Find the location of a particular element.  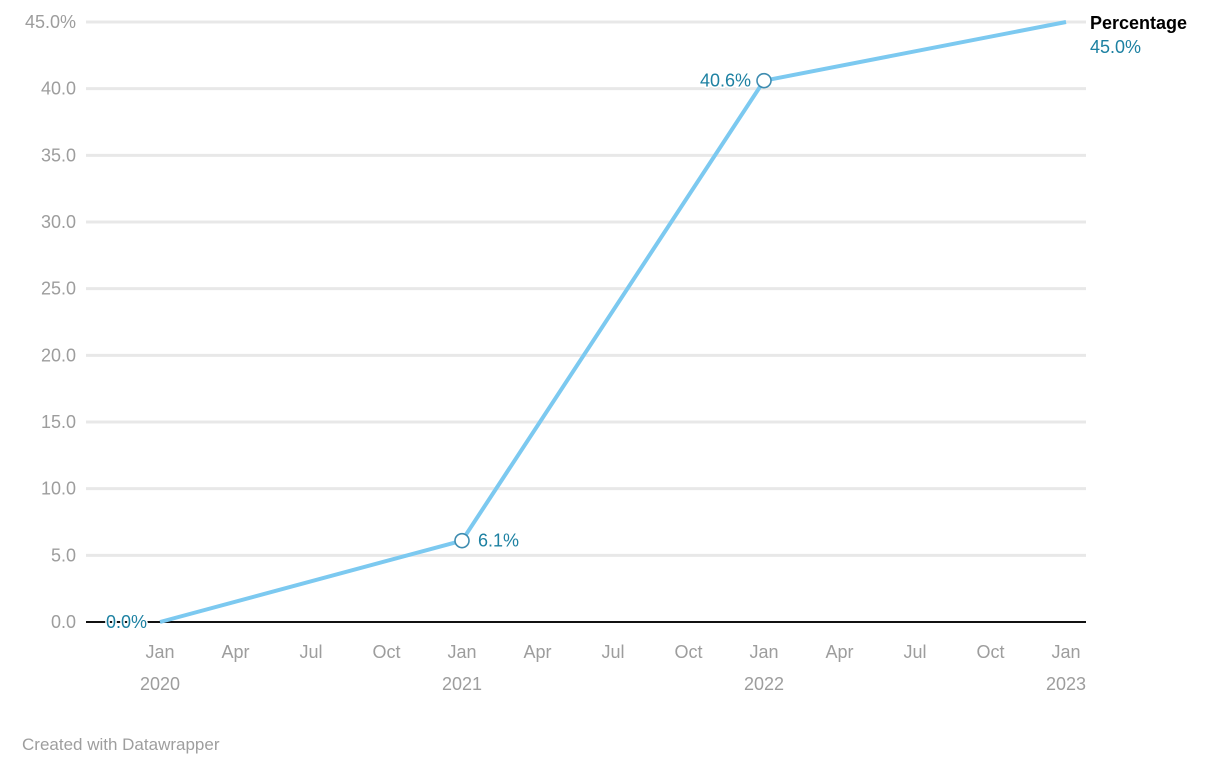

y-tick-label: 10.0 is located at coordinates (58, 489).